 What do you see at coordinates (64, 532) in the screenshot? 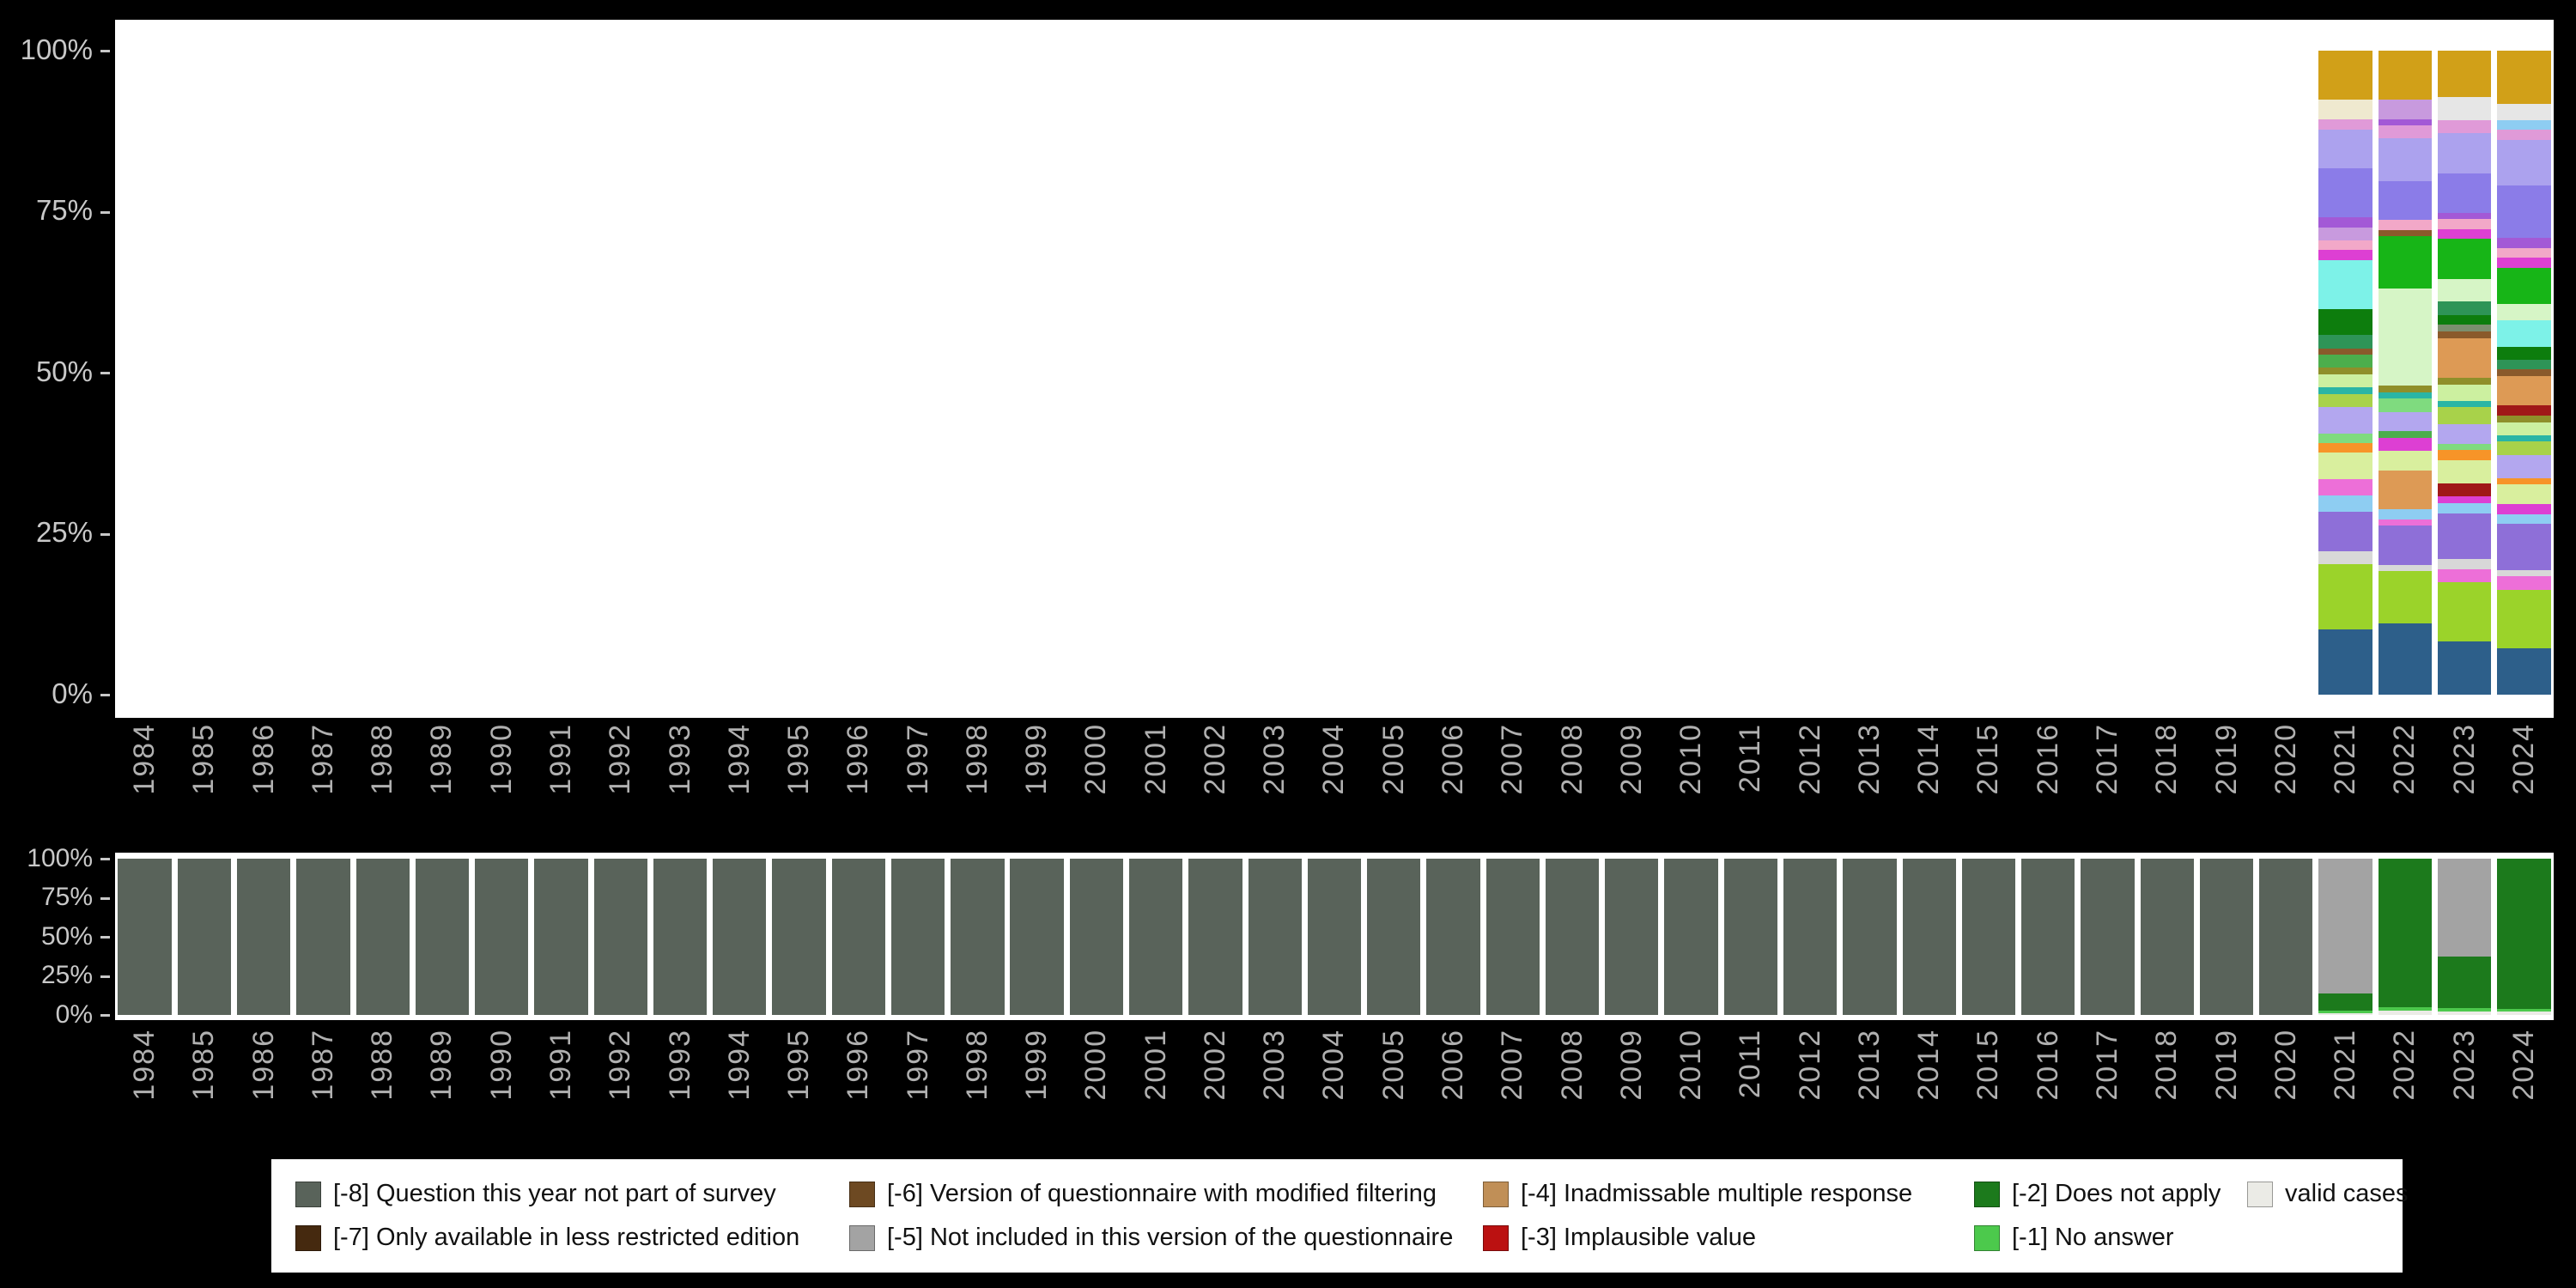
I see `top-chart-y-tick-label: 25%` at bounding box center [64, 532].